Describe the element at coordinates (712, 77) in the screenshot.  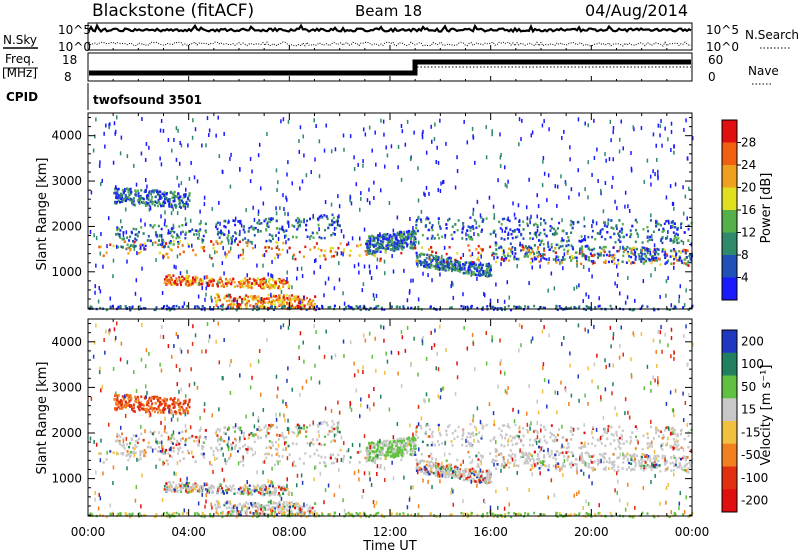
I see `nave-tick-low: 0` at that location.